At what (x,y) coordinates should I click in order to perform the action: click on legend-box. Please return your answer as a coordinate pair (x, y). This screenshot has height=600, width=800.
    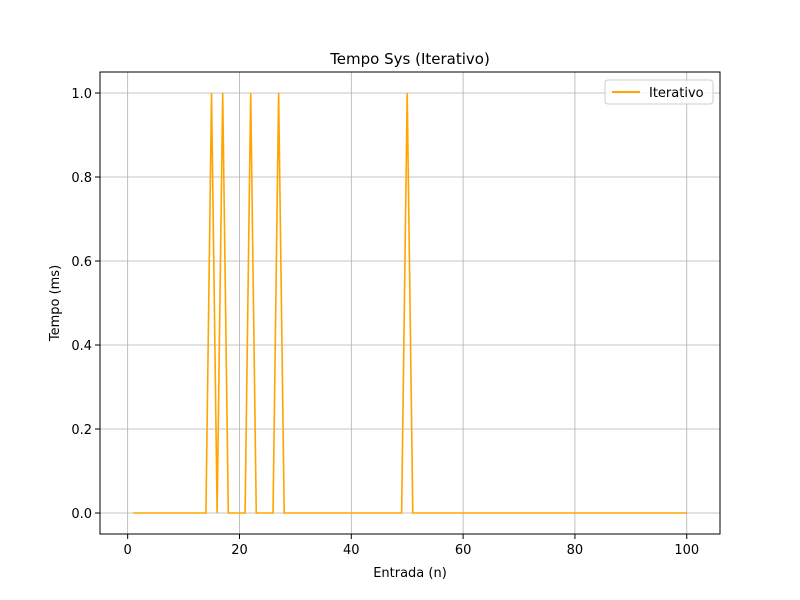
    Looking at the image, I should click on (659, 92).